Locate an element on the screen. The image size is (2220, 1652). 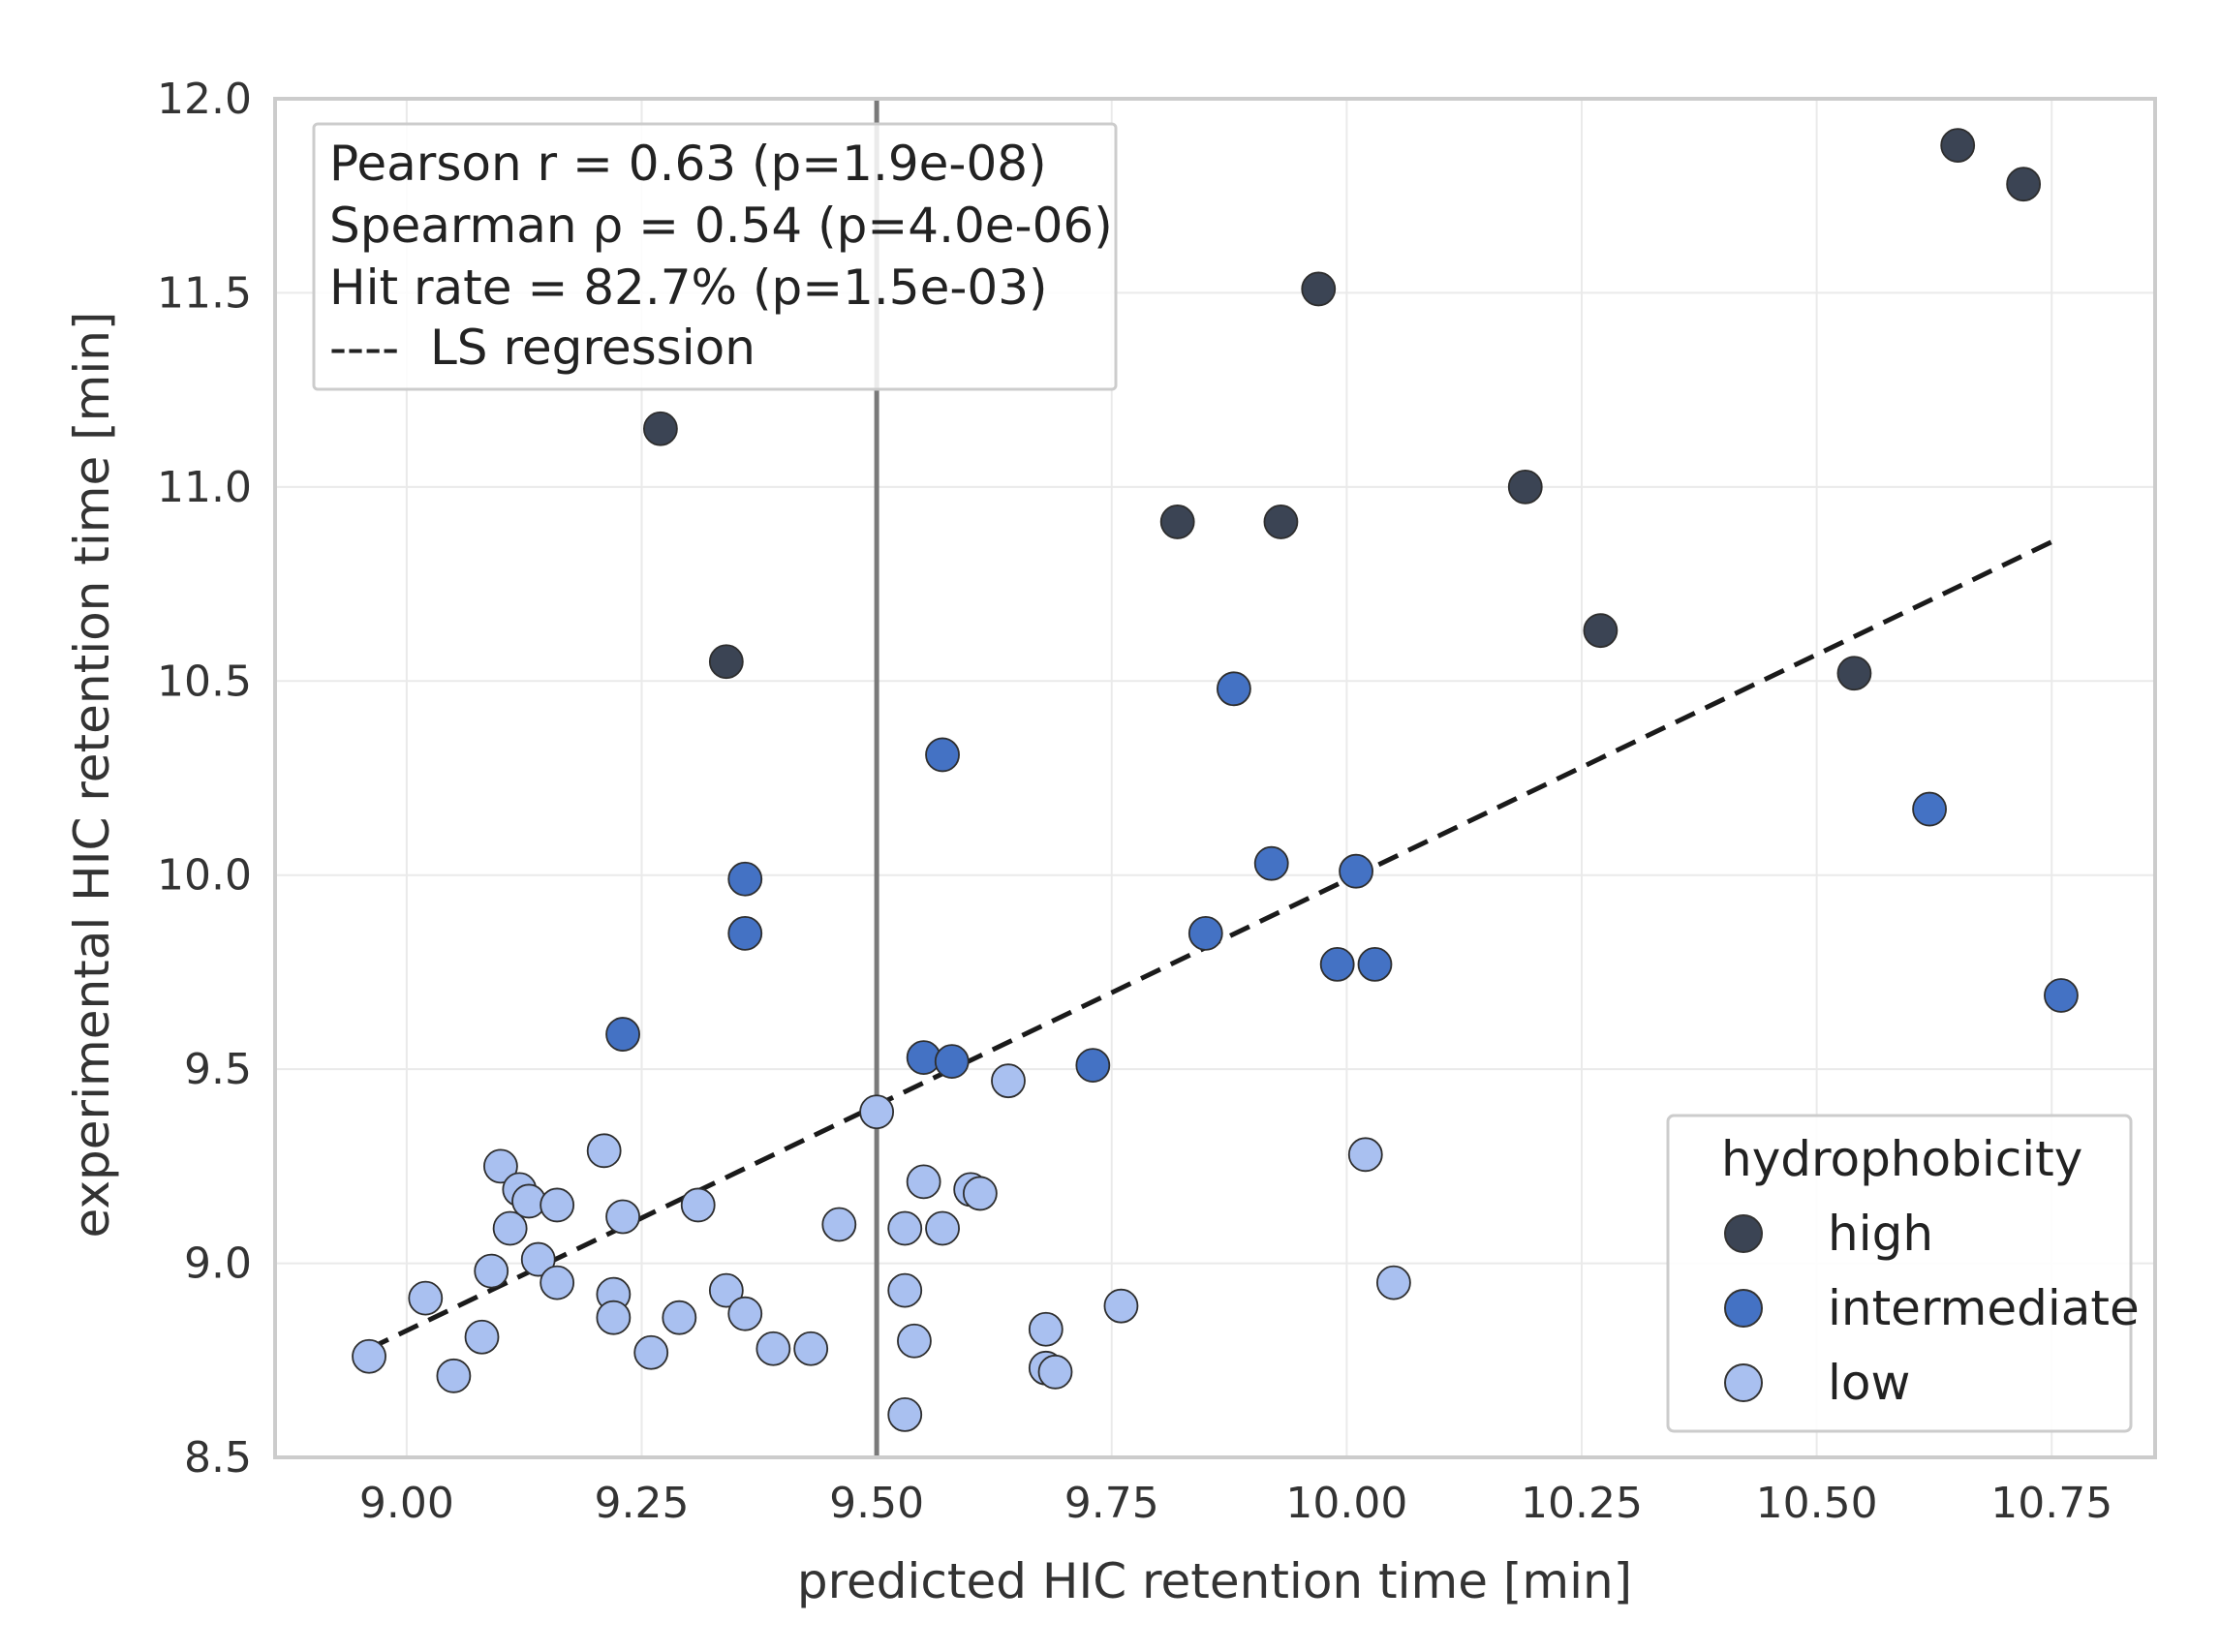
y-tick-label: 10.0 is located at coordinates (204, 876).